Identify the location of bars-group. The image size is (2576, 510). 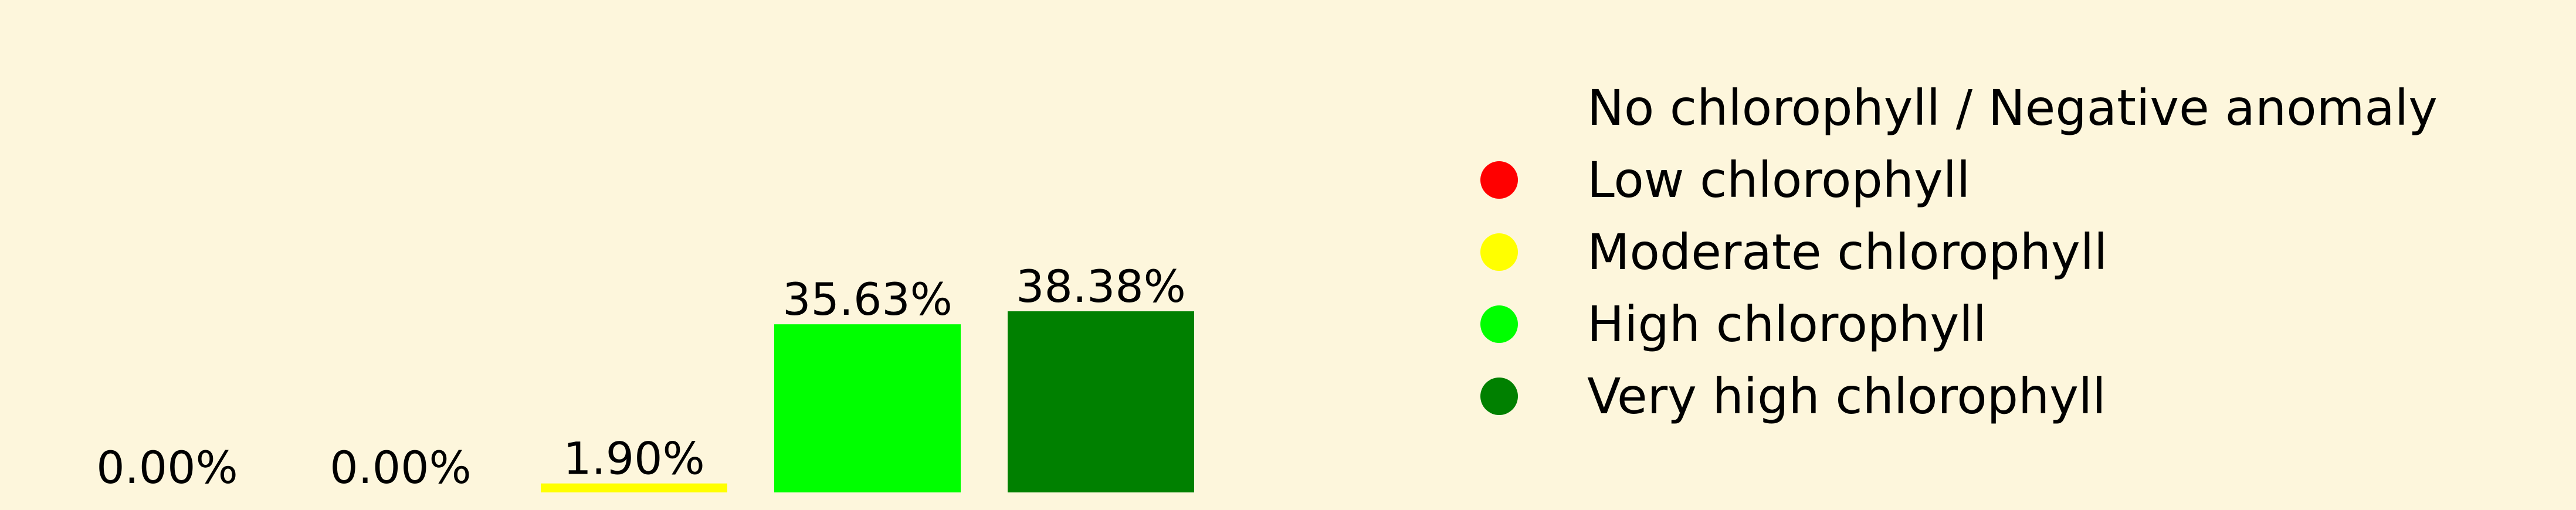
(867, 401).